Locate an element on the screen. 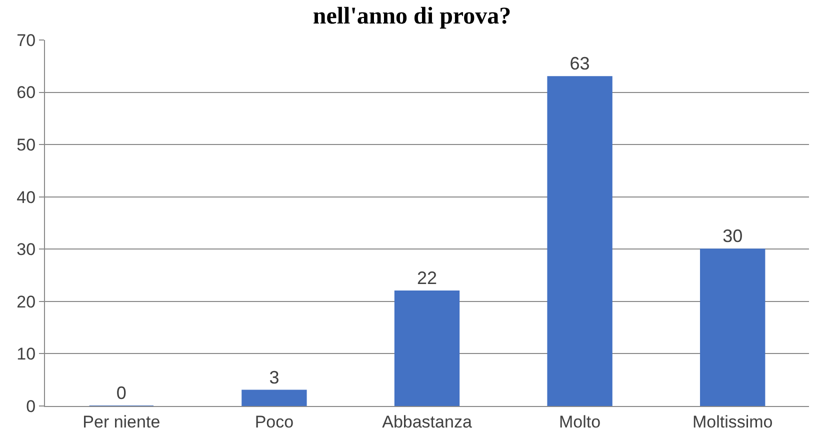  data-label: 30 is located at coordinates (732, 236).